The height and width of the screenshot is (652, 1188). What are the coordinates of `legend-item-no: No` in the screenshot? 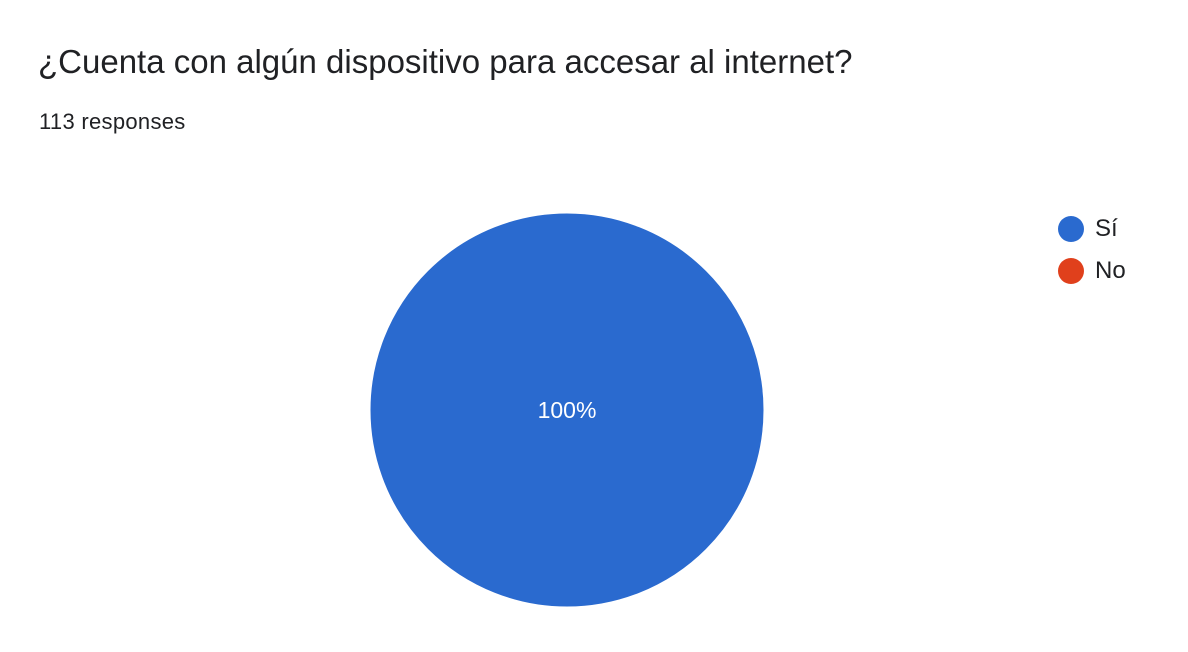 It's located at (1092, 271).